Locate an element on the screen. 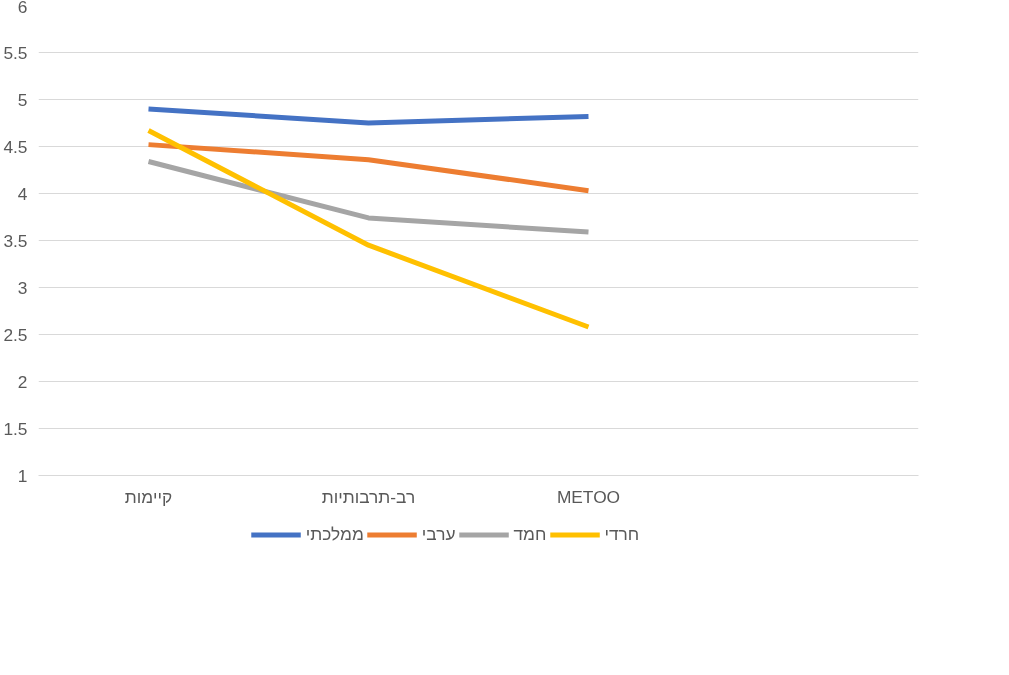 Image resolution: width=1009 pixels, height=675 pixels. y-tick-label: 3.5 is located at coordinates (15, 240).